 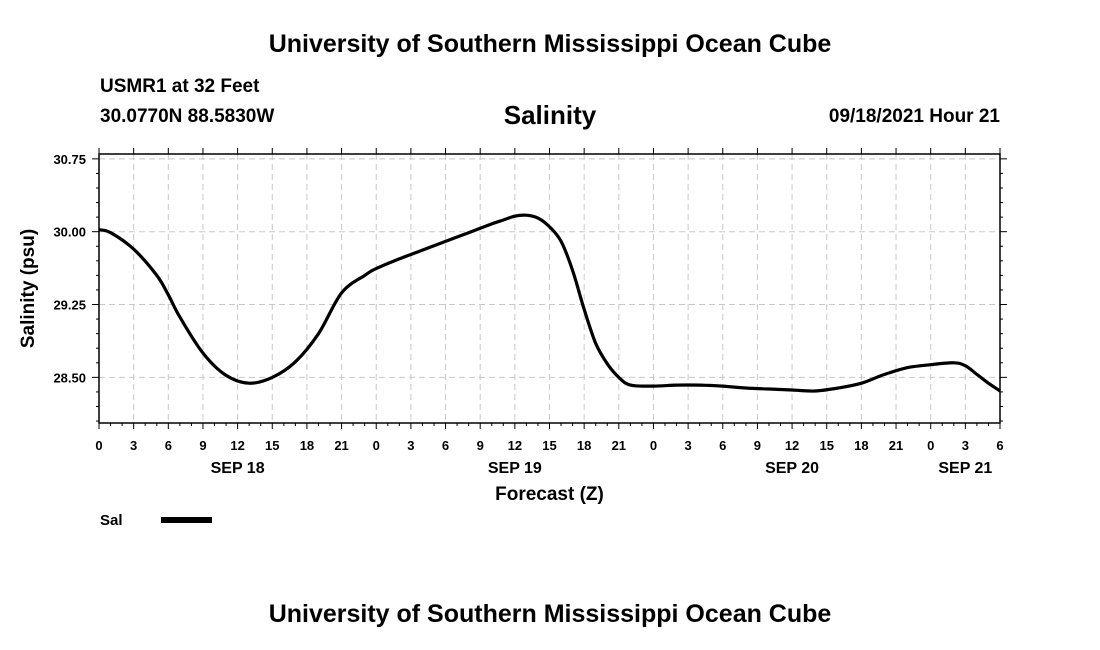 What do you see at coordinates (914, 116) in the screenshot?
I see `forecast-datetime: 09/18/2021 Hour 21` at bounding box center [914, 116].